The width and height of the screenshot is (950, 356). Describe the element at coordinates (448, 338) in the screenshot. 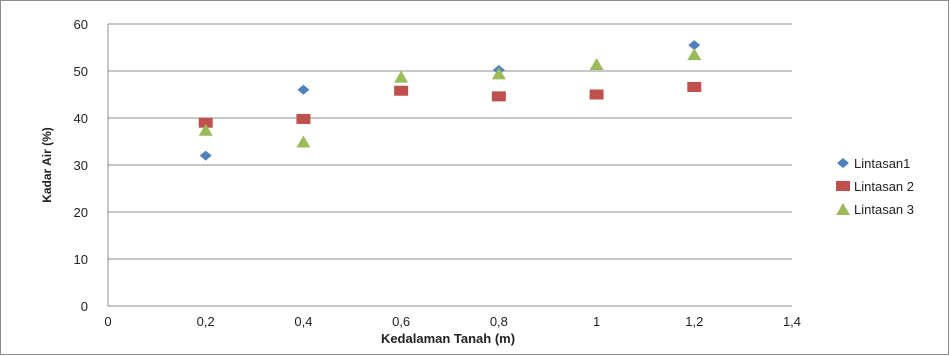

I see `x-axis-label: Kedalaman Tanah (m)` at that location.